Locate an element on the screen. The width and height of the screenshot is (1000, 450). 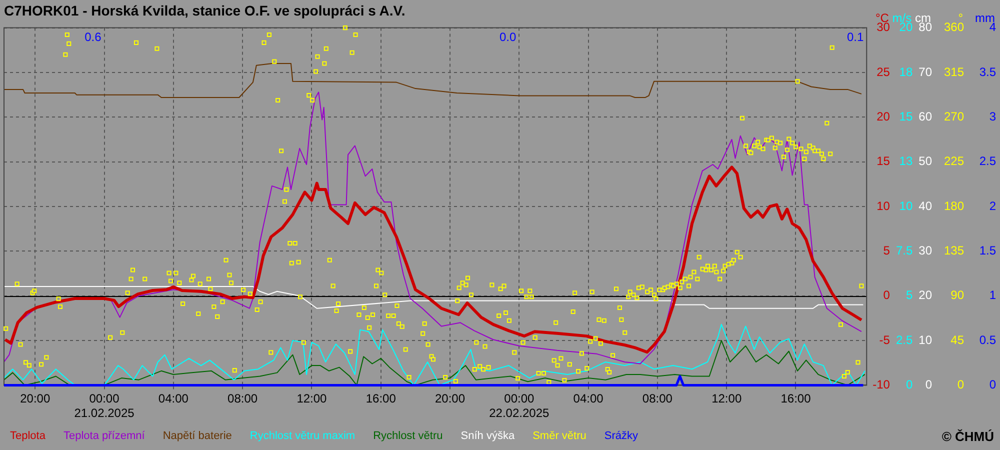
text: Rychlost větru maxim is located at coordinates (303, 436).